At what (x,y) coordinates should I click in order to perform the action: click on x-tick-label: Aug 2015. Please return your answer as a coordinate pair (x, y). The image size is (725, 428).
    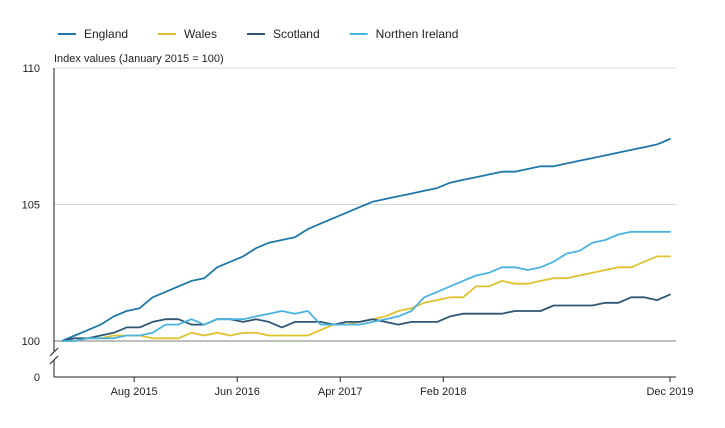
    Looking at the image, I should click on (134, 392).